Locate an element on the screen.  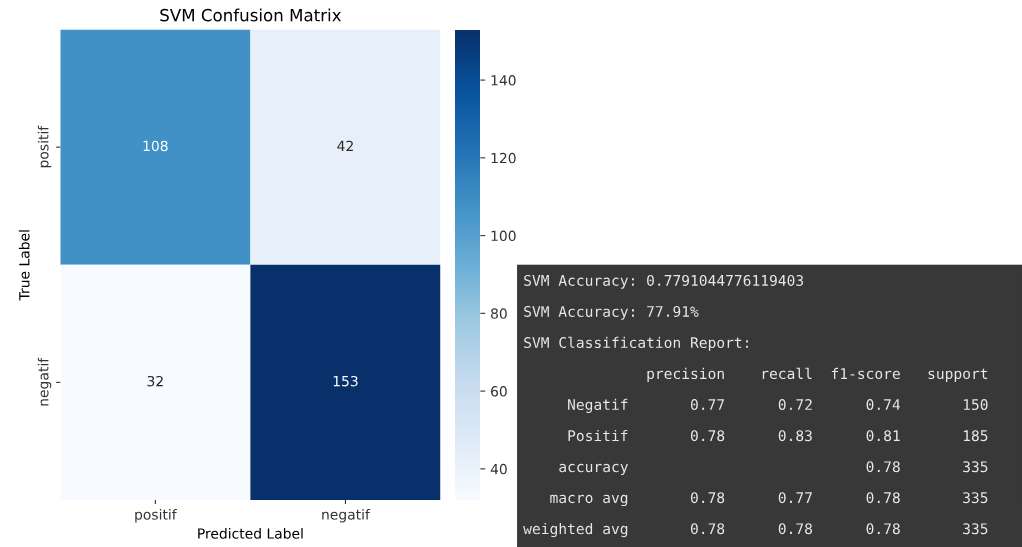
data-label: 42 is located at coordinates (345, 145).